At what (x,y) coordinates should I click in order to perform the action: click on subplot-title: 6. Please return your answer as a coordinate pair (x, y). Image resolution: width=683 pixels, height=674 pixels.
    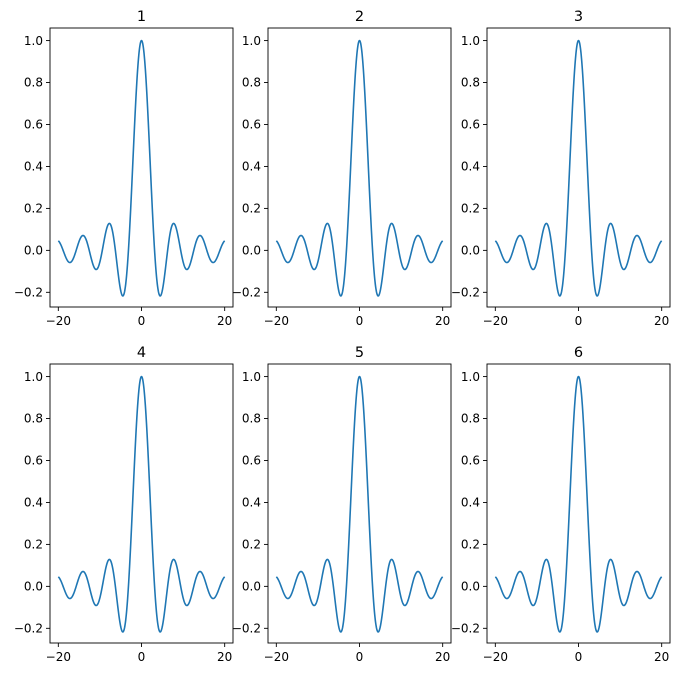
    Looking at the image, I should click on (578, 353).